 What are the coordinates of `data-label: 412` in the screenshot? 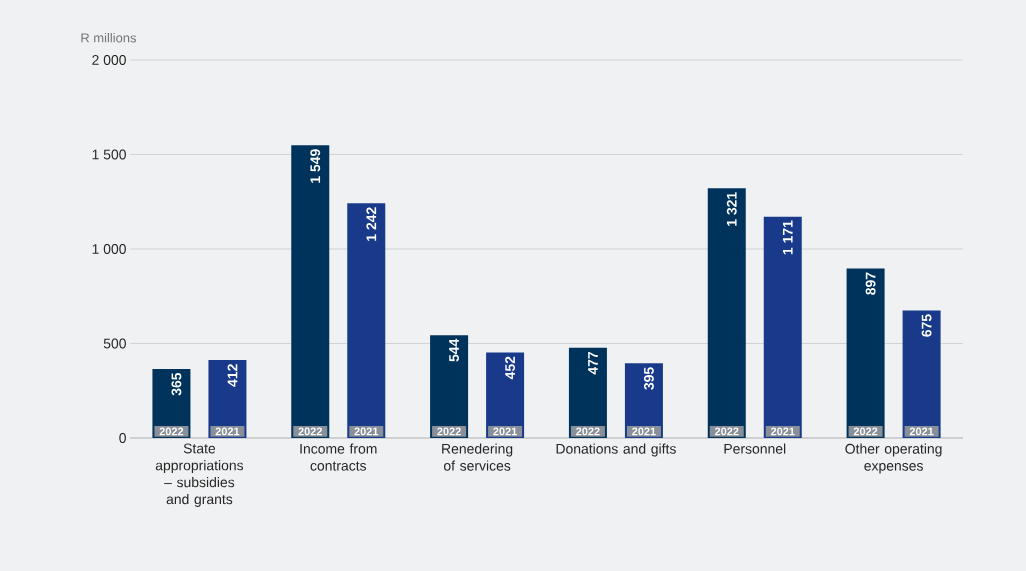 It's located at (232, 375).